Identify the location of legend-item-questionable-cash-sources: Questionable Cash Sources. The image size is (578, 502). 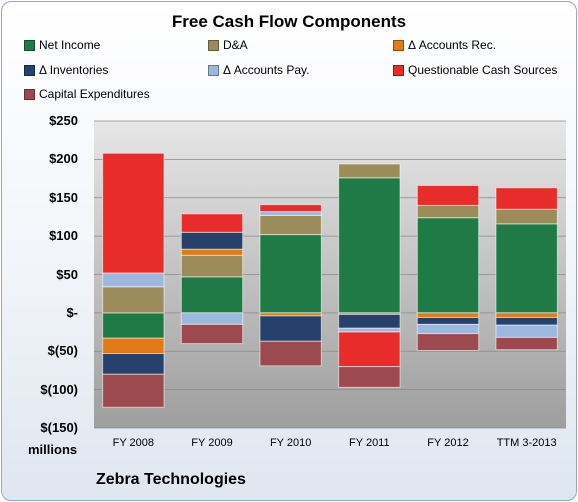
(475, 70).